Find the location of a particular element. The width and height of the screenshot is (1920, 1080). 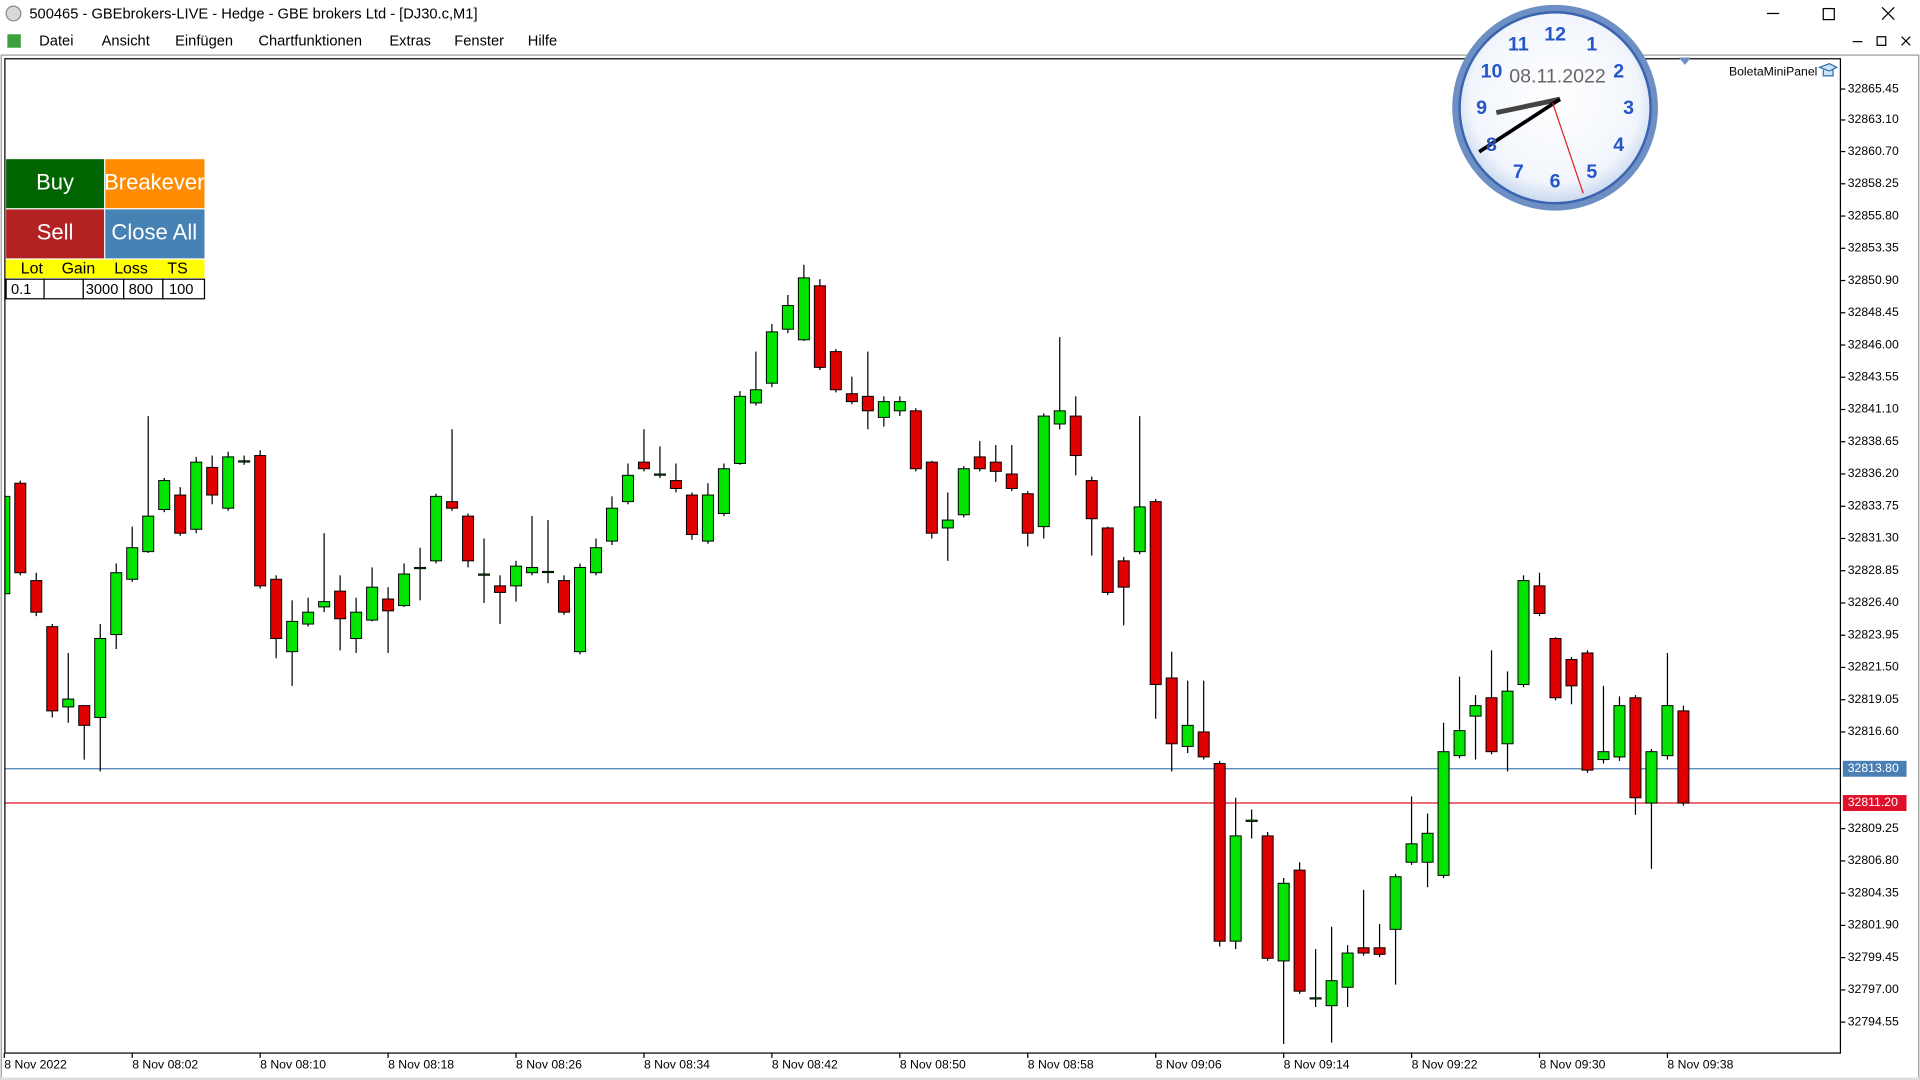

y-tick-label: 32833.75 is located at coordinates (1873, 505).